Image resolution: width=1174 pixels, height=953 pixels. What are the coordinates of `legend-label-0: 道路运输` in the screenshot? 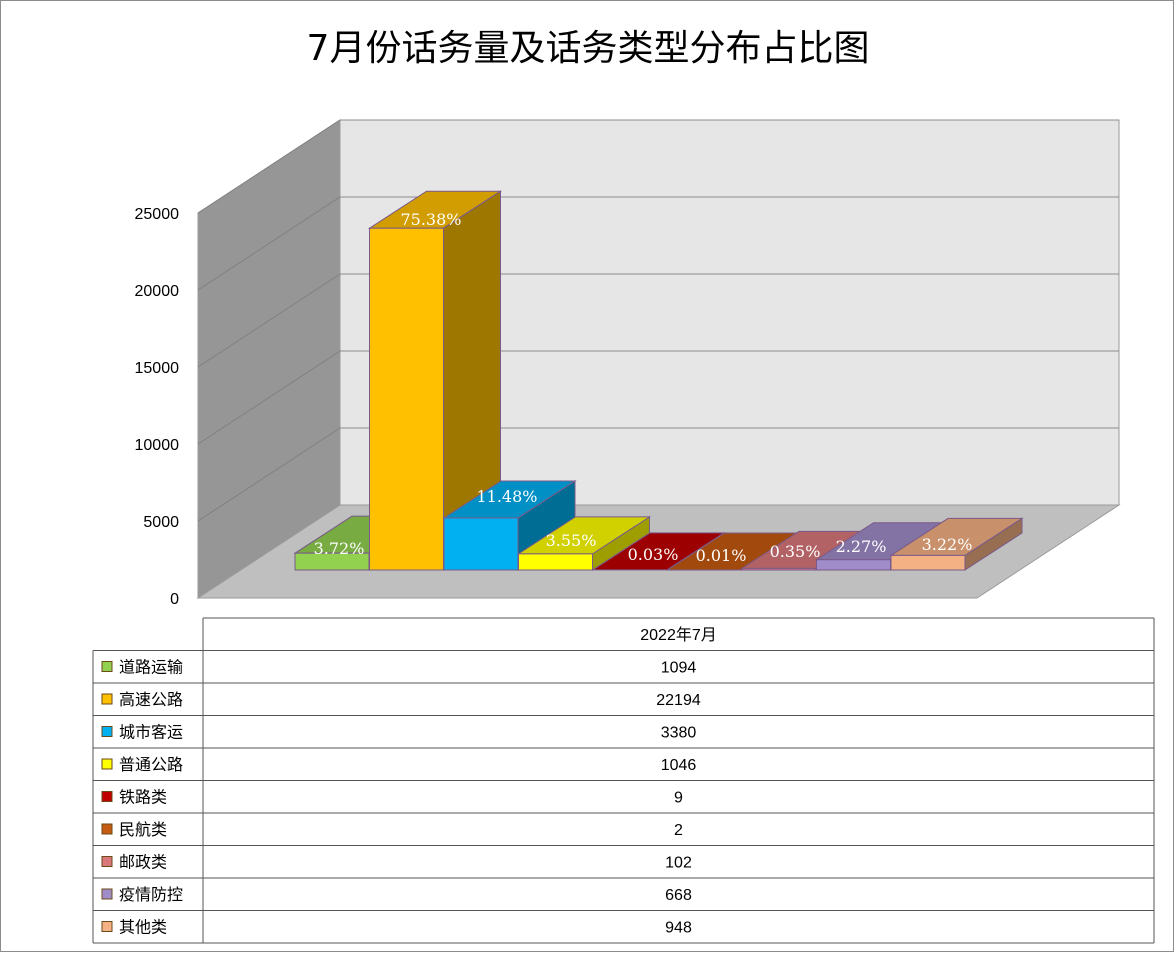 It's located at (151, 668).